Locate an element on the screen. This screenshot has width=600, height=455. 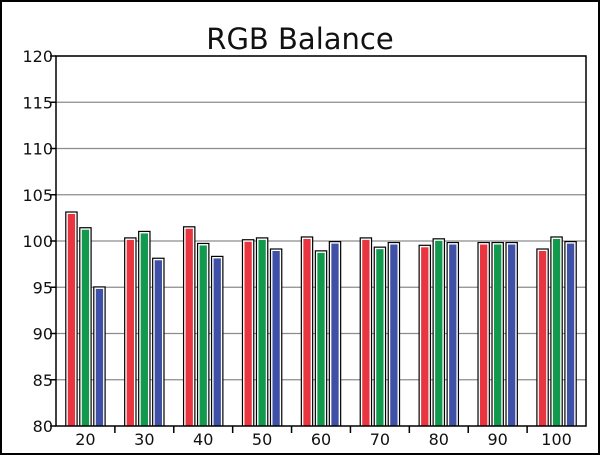
x-tick-label: 80 is located at coordinates (439, 439).